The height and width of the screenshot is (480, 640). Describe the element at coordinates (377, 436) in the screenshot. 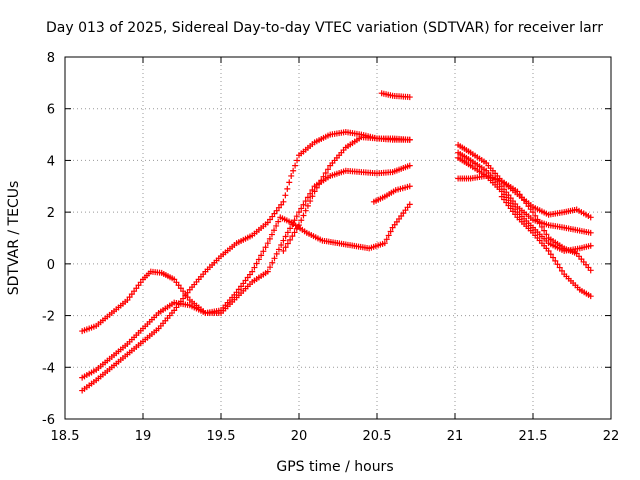

I see `x-tick-label: 20.5` at that location.